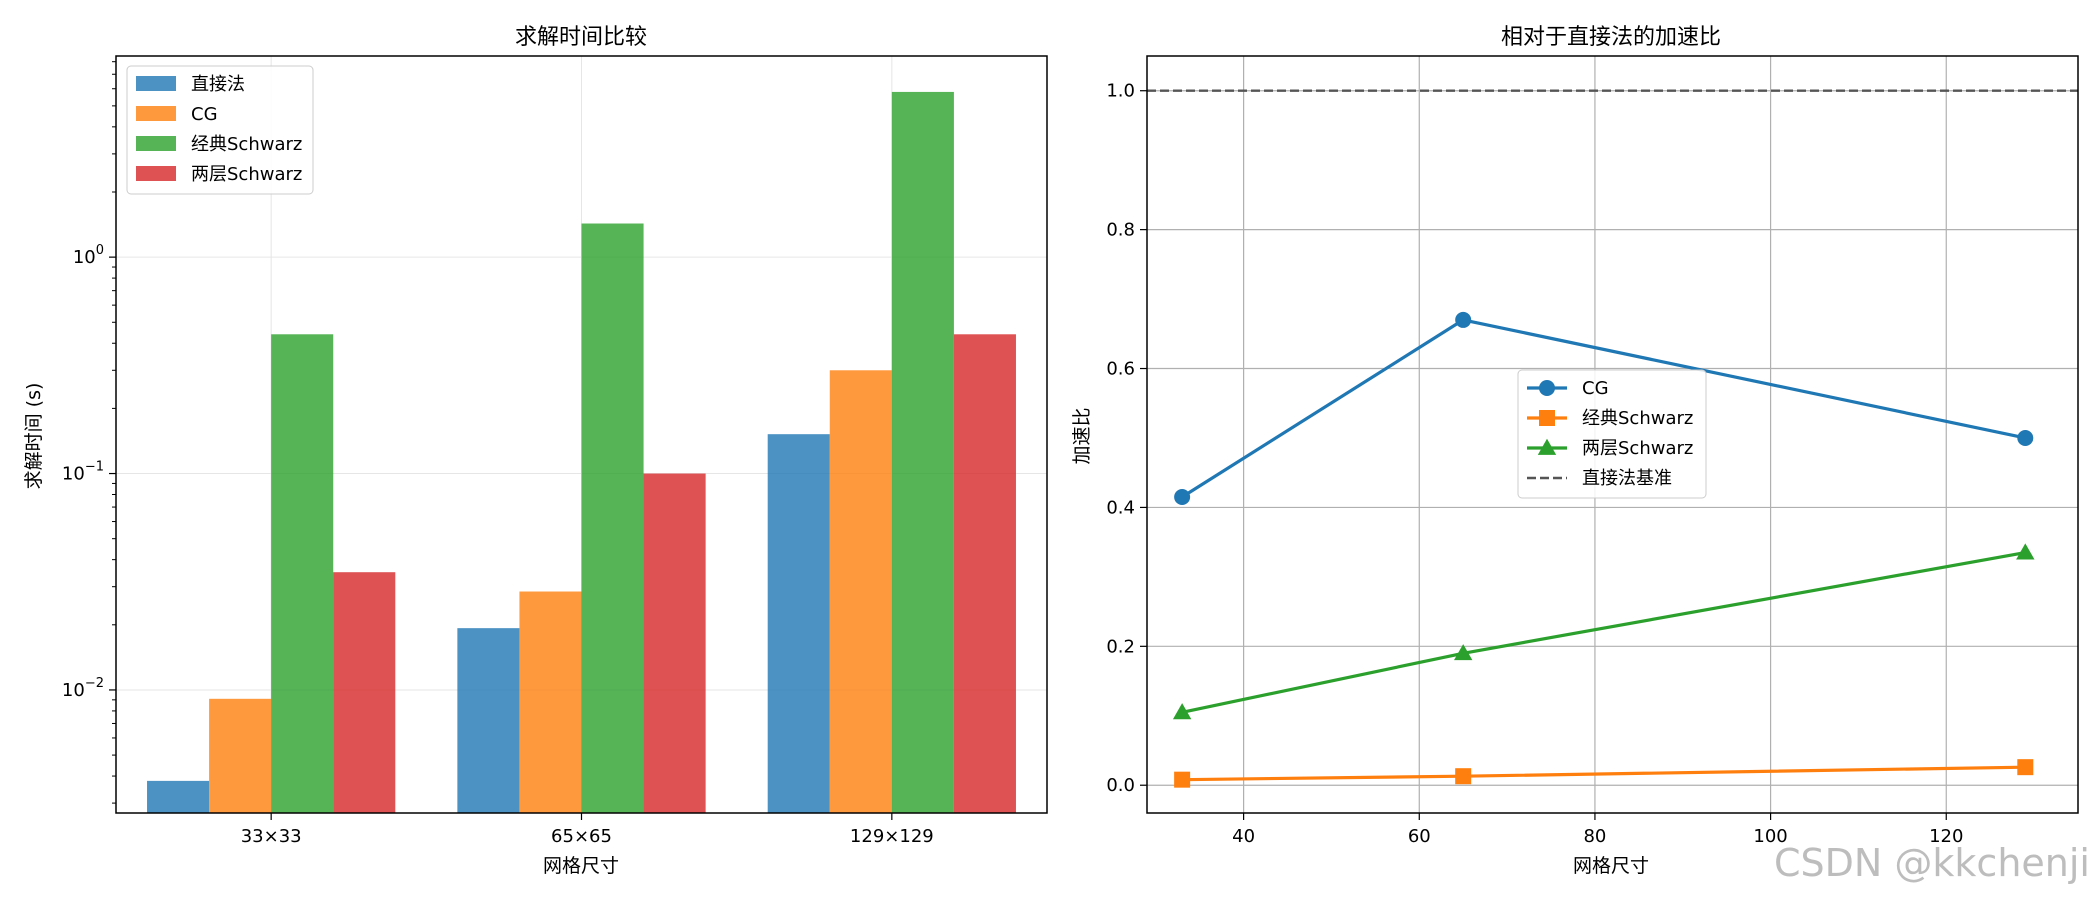  I want to click on chart2-legend-box, so click(1612, 434).